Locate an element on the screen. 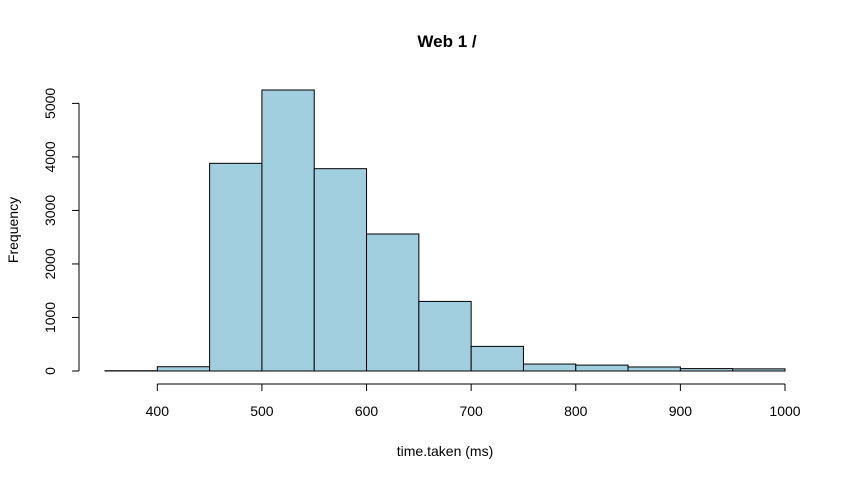  y-tick-label: 3000 is located at coordinates (50, 210).